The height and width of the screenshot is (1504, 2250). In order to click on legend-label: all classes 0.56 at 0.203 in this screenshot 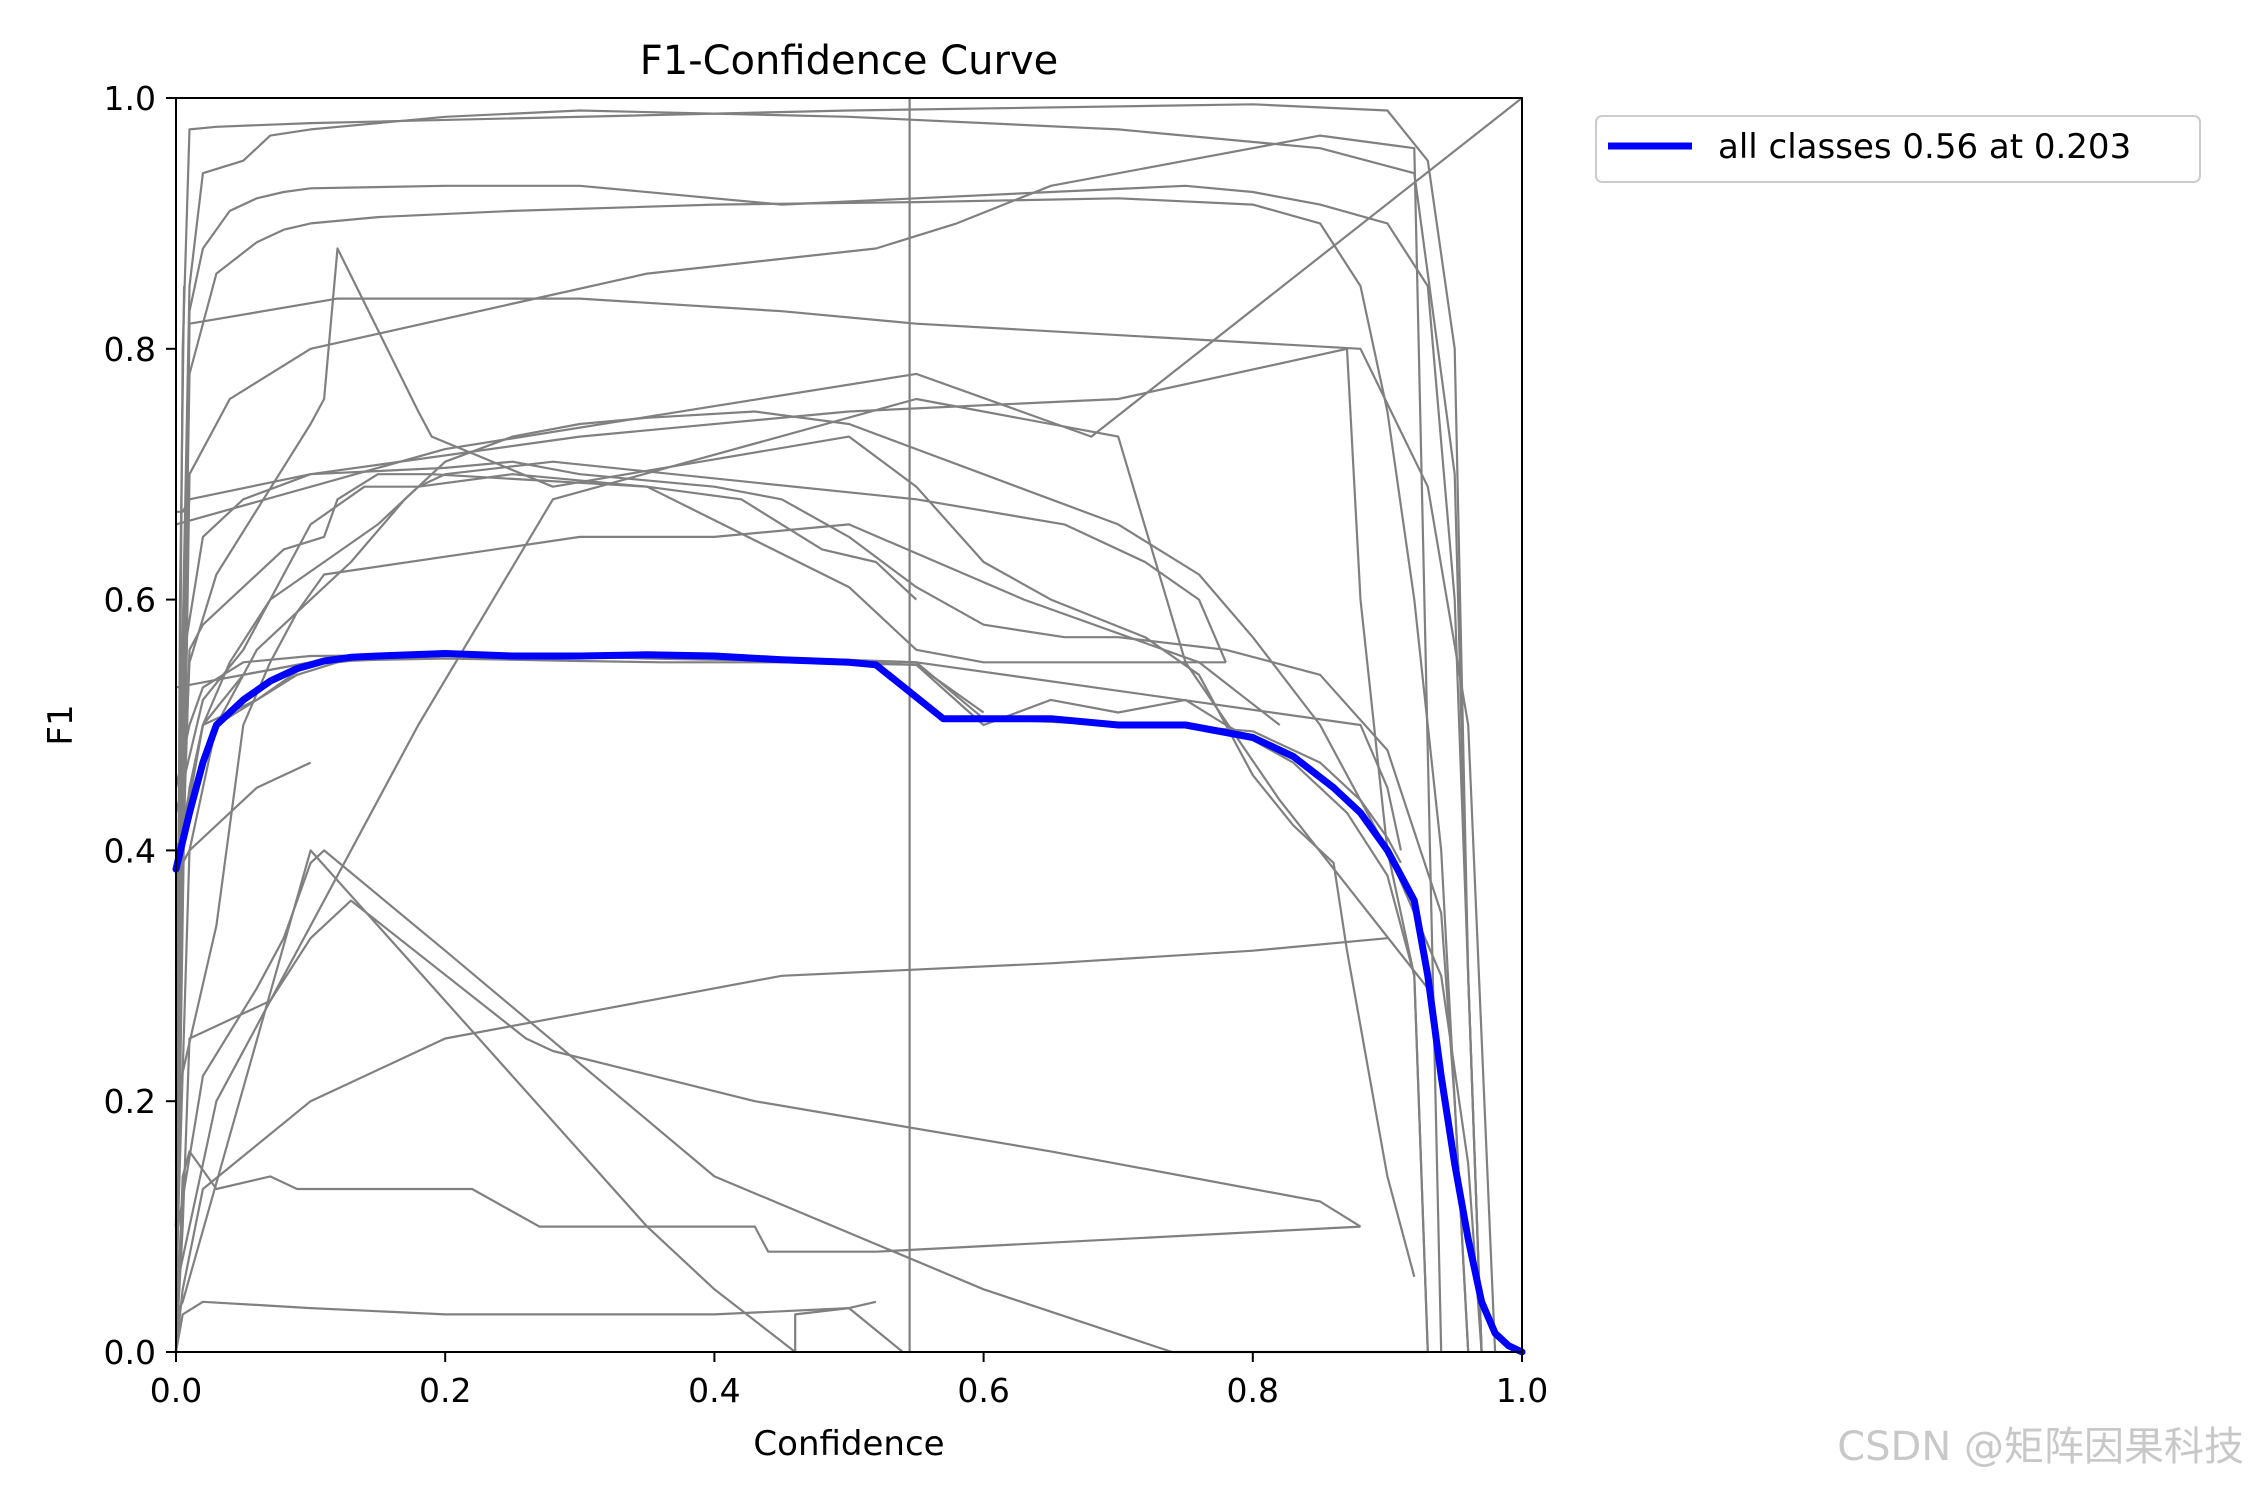, I will do `click(1924, 147)`.